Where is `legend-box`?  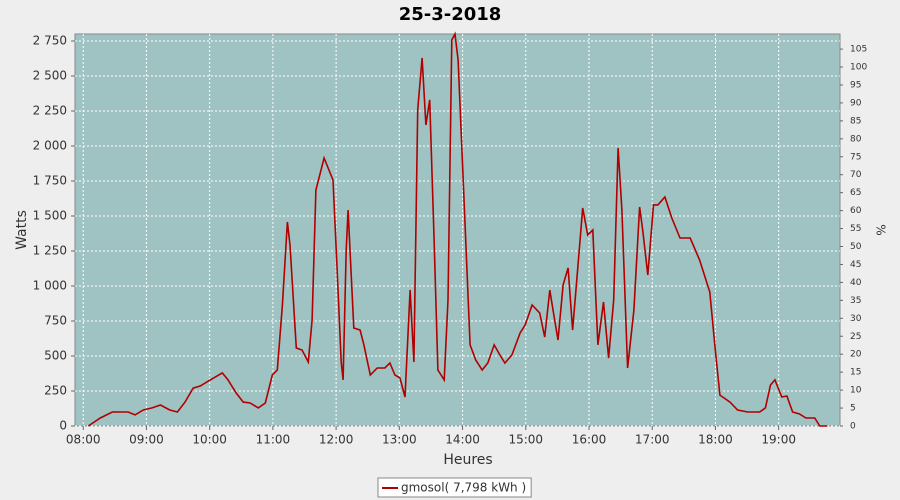 legend-box is located at coordinates (454, 487).